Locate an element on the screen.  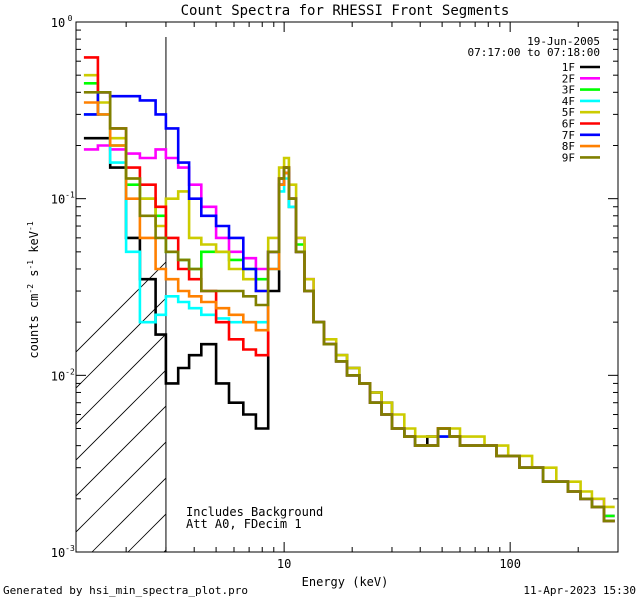
legend-label-6F: 6F is located at coordinates (568, 124).